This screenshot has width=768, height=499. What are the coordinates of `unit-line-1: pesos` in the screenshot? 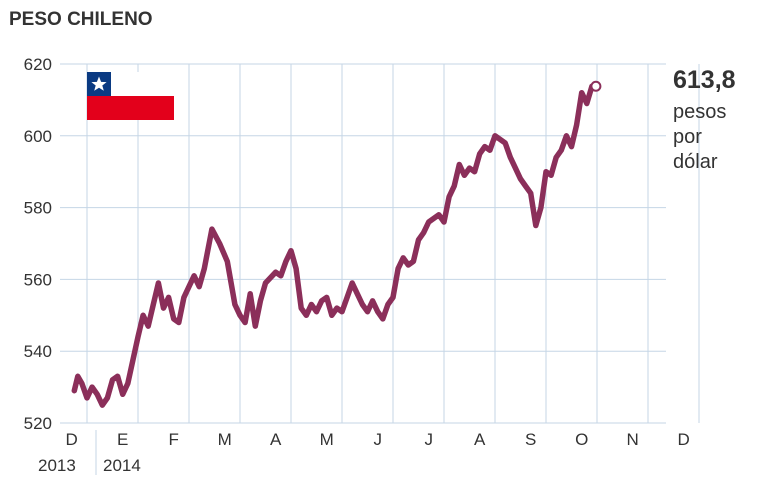 It's located at (700, 112).